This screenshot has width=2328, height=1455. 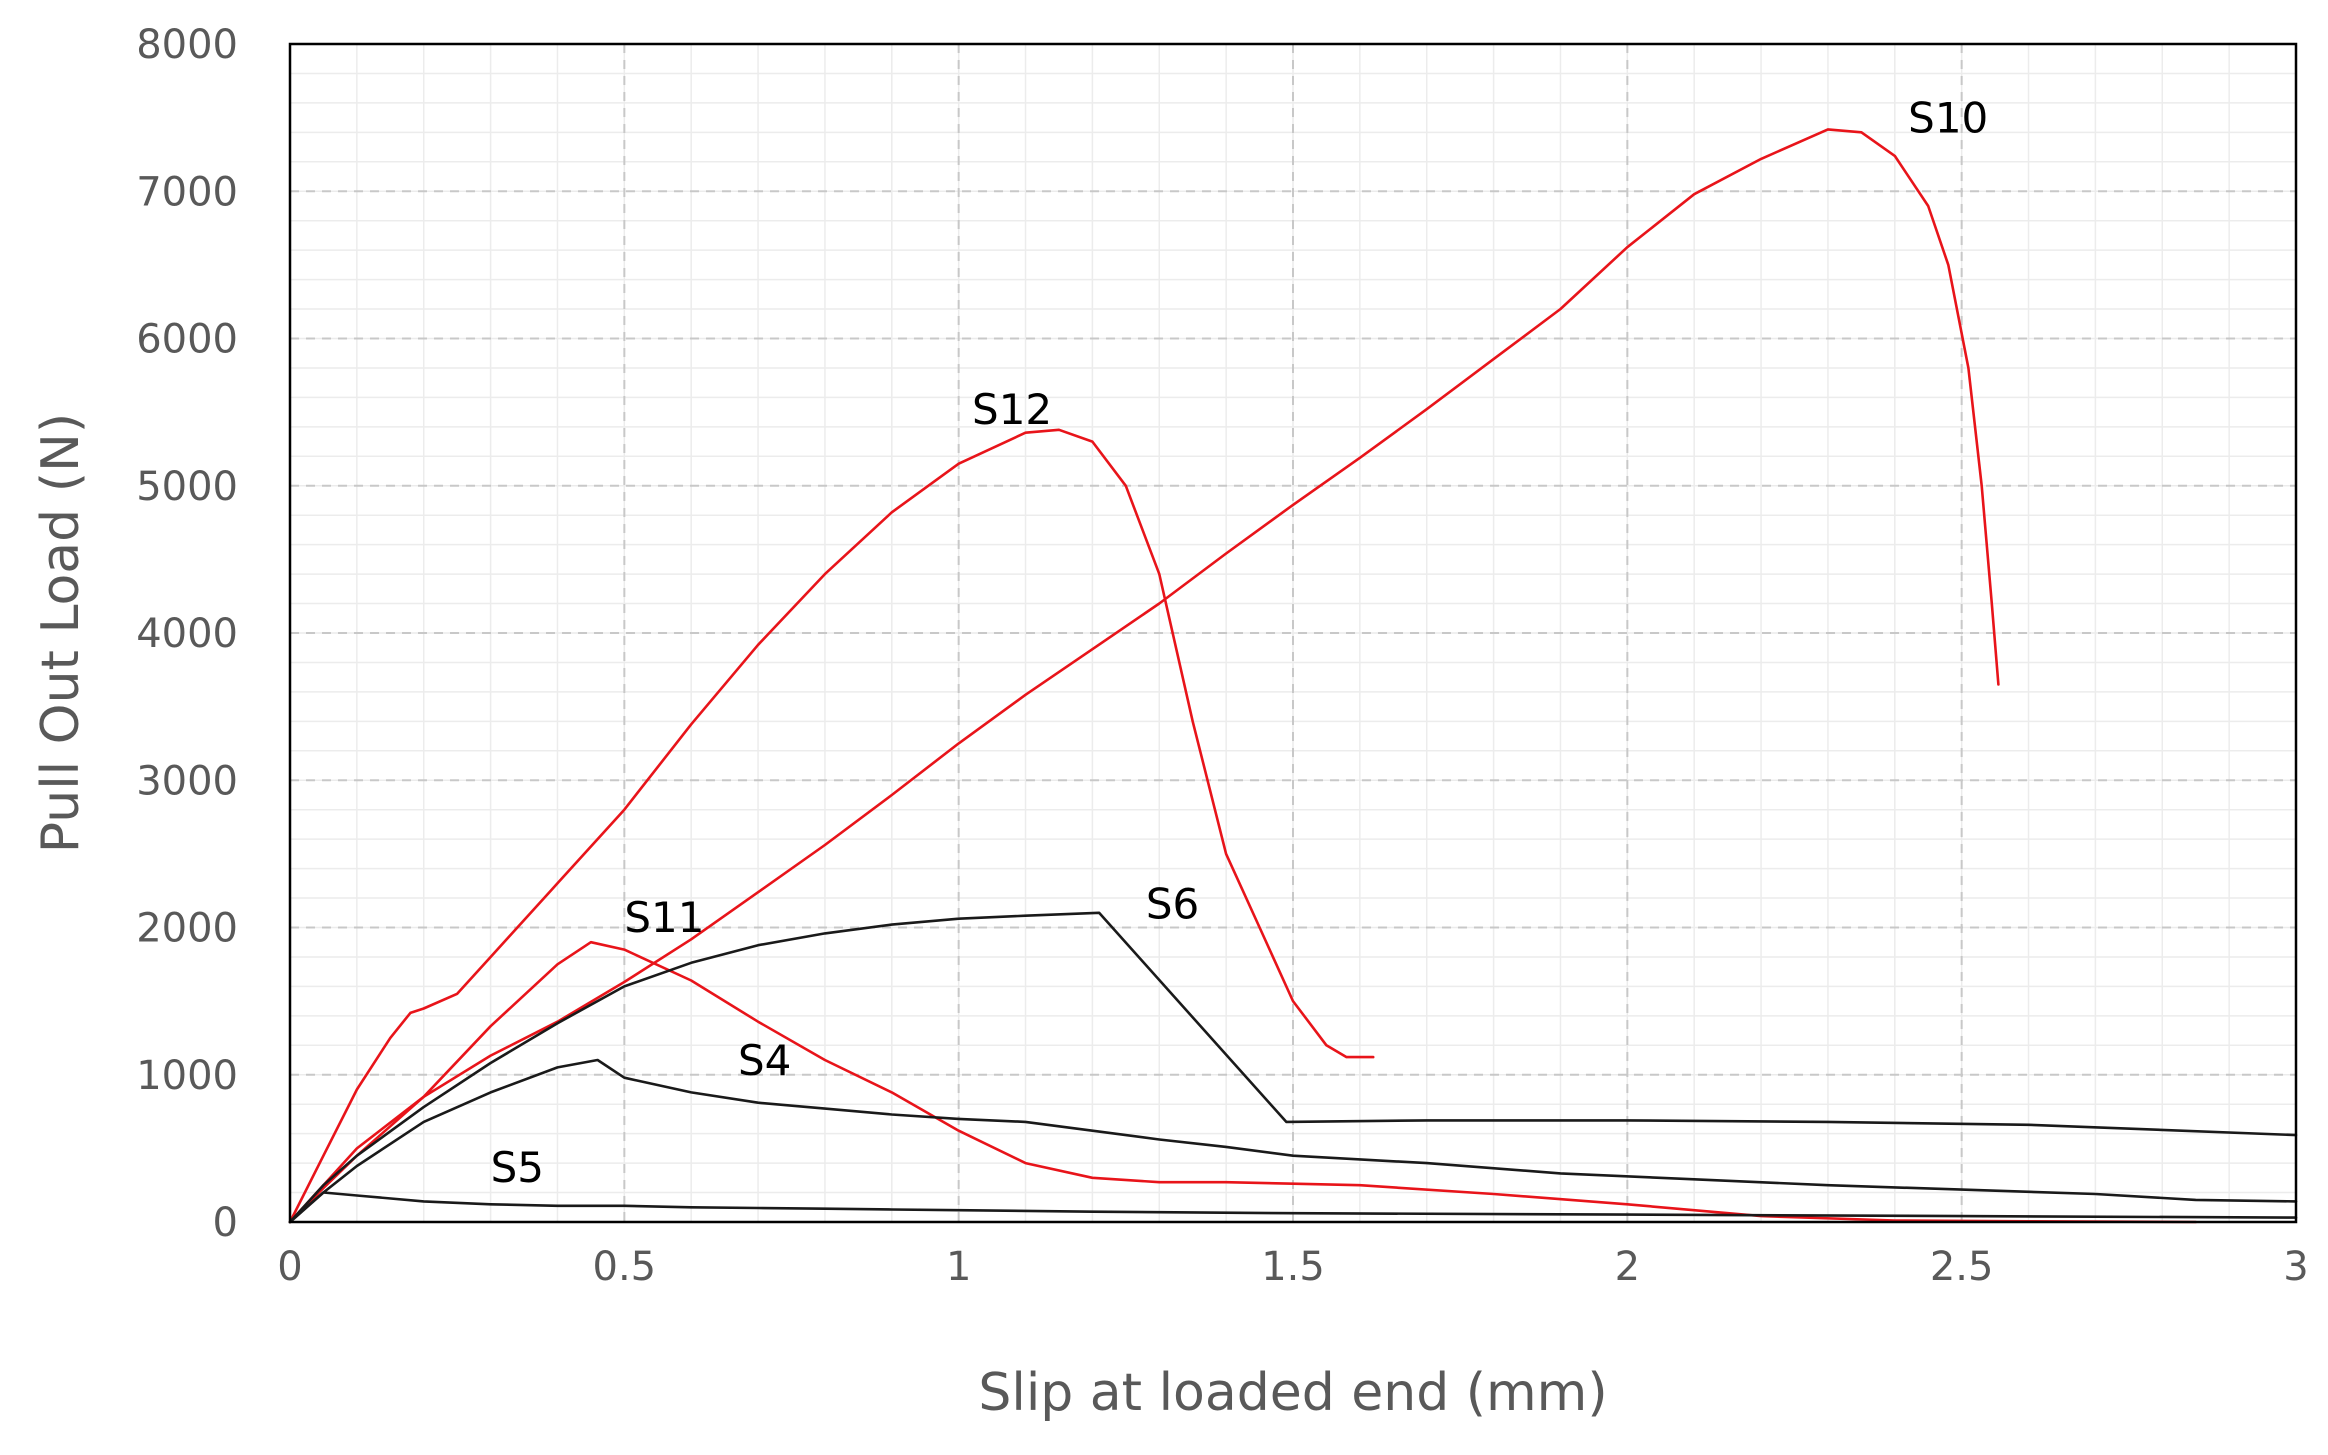 I want to click on series-label-s10: S10, so click(x=1948, y=117).